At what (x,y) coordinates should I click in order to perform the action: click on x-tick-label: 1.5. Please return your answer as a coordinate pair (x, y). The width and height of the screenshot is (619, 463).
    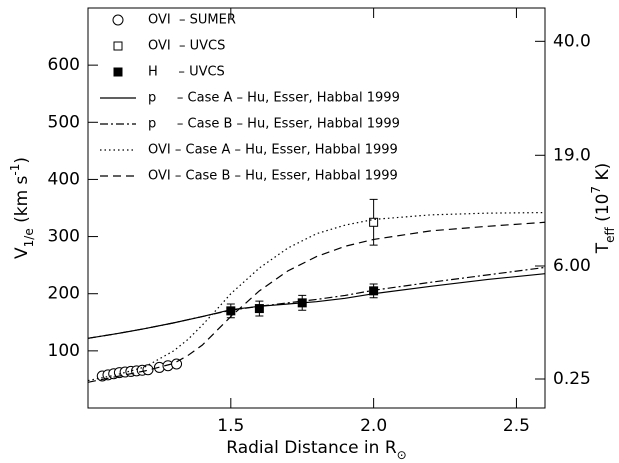
    Looking at the image, I should click on (230, 426).